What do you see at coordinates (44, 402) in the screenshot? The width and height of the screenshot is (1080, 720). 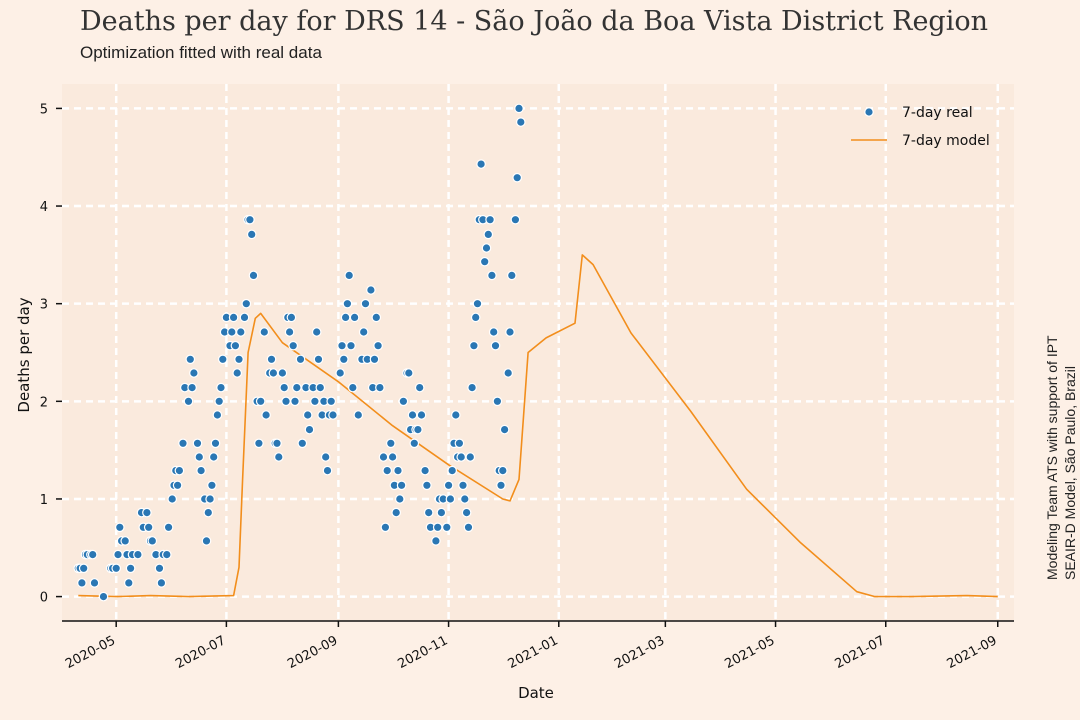 I see `y-tick-label: 2` at bounding box center [44, 402].